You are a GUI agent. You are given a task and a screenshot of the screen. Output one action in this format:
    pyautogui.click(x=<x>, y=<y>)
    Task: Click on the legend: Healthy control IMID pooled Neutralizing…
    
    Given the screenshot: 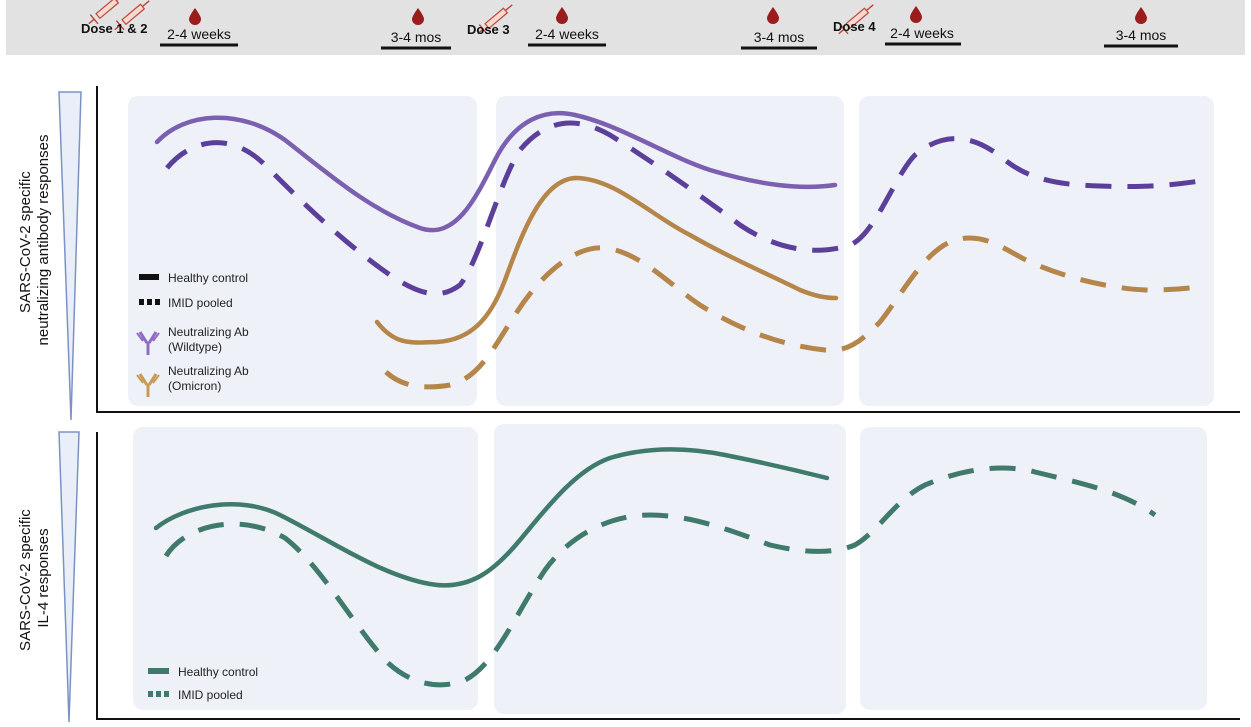 What is the action you would take?
    pyautogui.click(x=192, y=334)
    